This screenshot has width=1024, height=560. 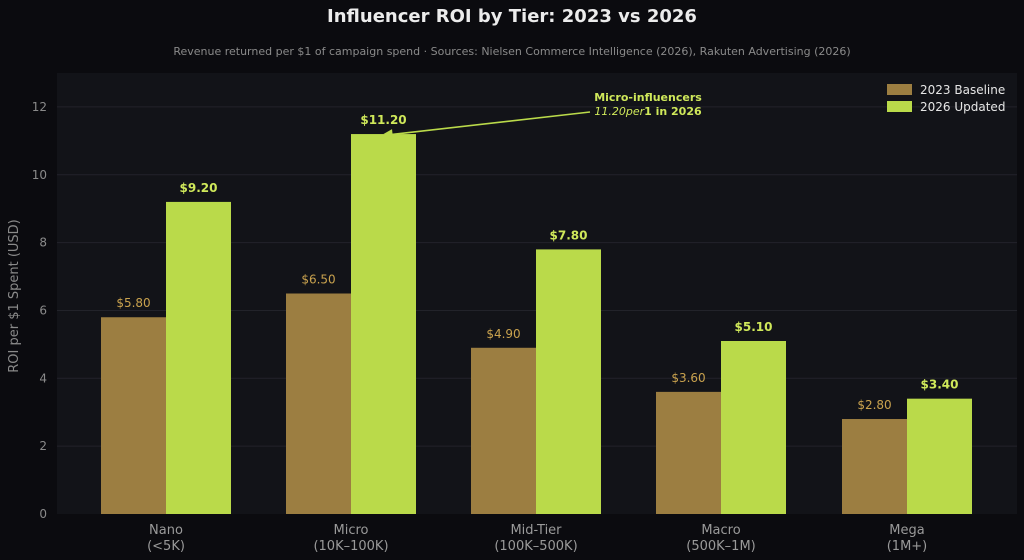 I want to click on bar-value-label: $11.20, so click(x=383, y=120).